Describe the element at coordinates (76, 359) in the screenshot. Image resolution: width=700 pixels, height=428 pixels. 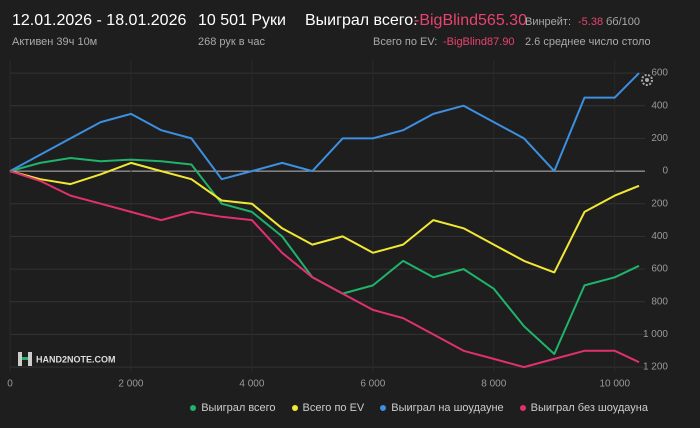
I see `logo-text: HAND2NOTE.COM` at that location.